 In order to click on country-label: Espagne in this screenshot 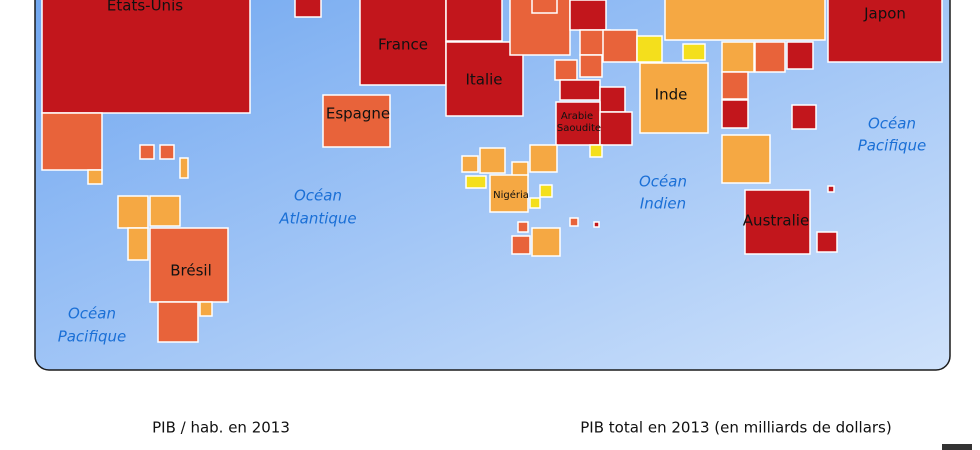, I will do `click(358, 114)`.